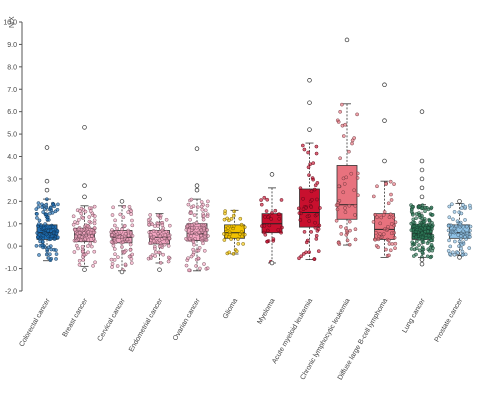  What do you see at coordinates (292, 331) in the screenshot?
I see `category-label: Acute myeloid leukemia` at bounding box center [292, 331].